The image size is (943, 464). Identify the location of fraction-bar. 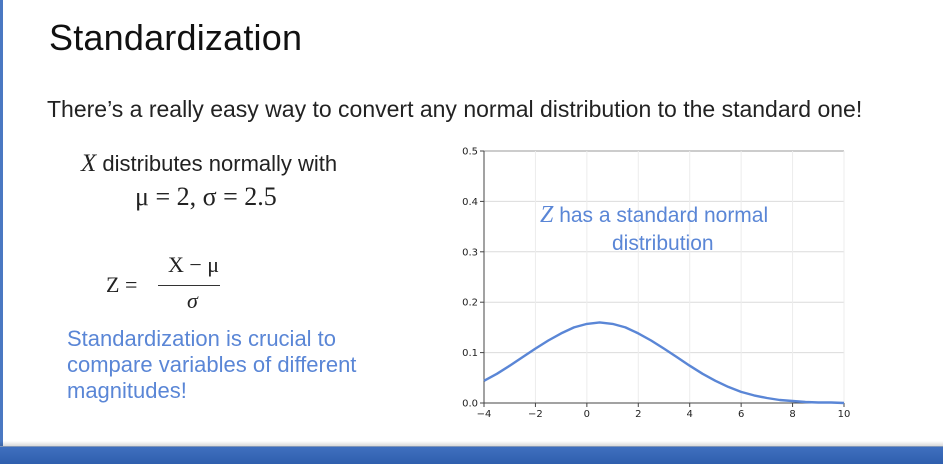
(189, 285).